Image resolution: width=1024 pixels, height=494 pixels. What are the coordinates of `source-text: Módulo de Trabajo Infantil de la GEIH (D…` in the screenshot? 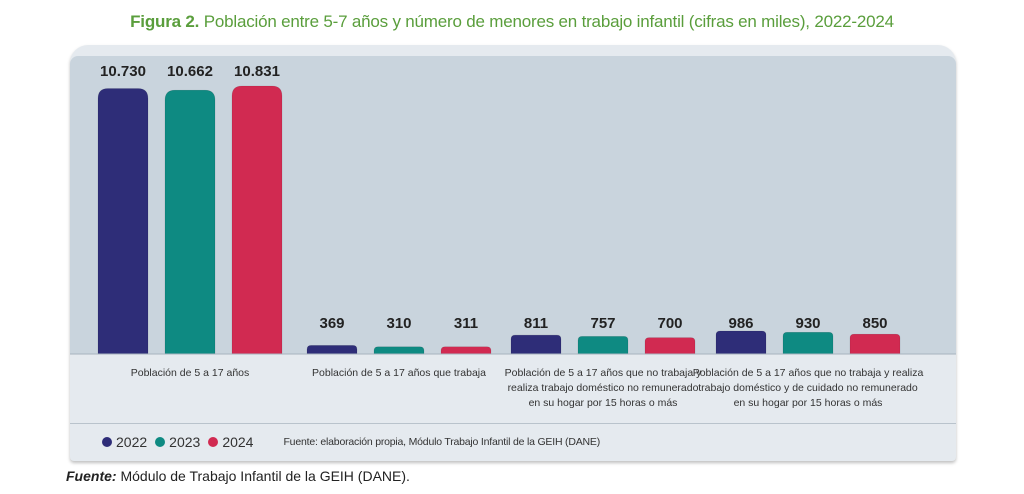 It's located at (265, 476).